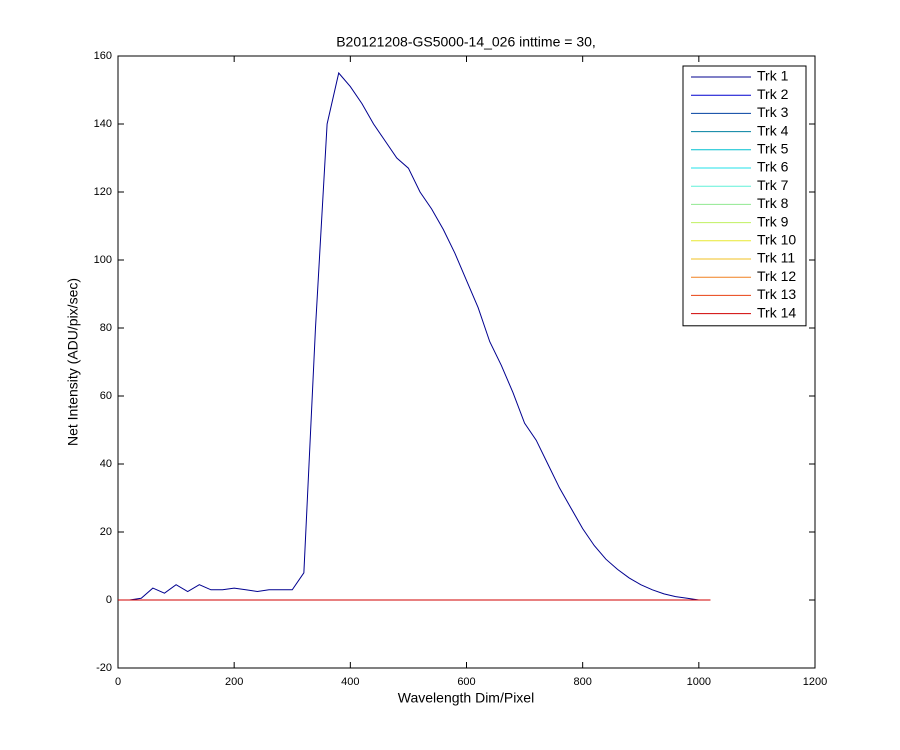 This screenshot has width=900, height=750. What do you see at coordinates (103, 124) in the screenshot?
I see `y-tick-label: 140` at bounding box center [103, 124].